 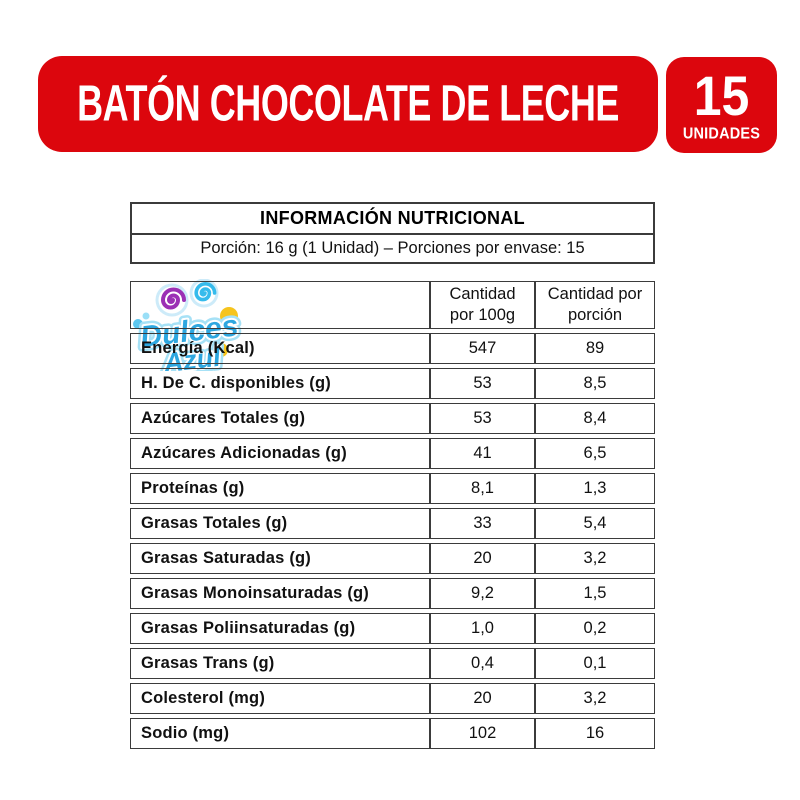 What do you see at coordinates (280, 418) in the screenshot?
I see `row-label: Azúcares Totales (g)` at bounding box center [280, 418].